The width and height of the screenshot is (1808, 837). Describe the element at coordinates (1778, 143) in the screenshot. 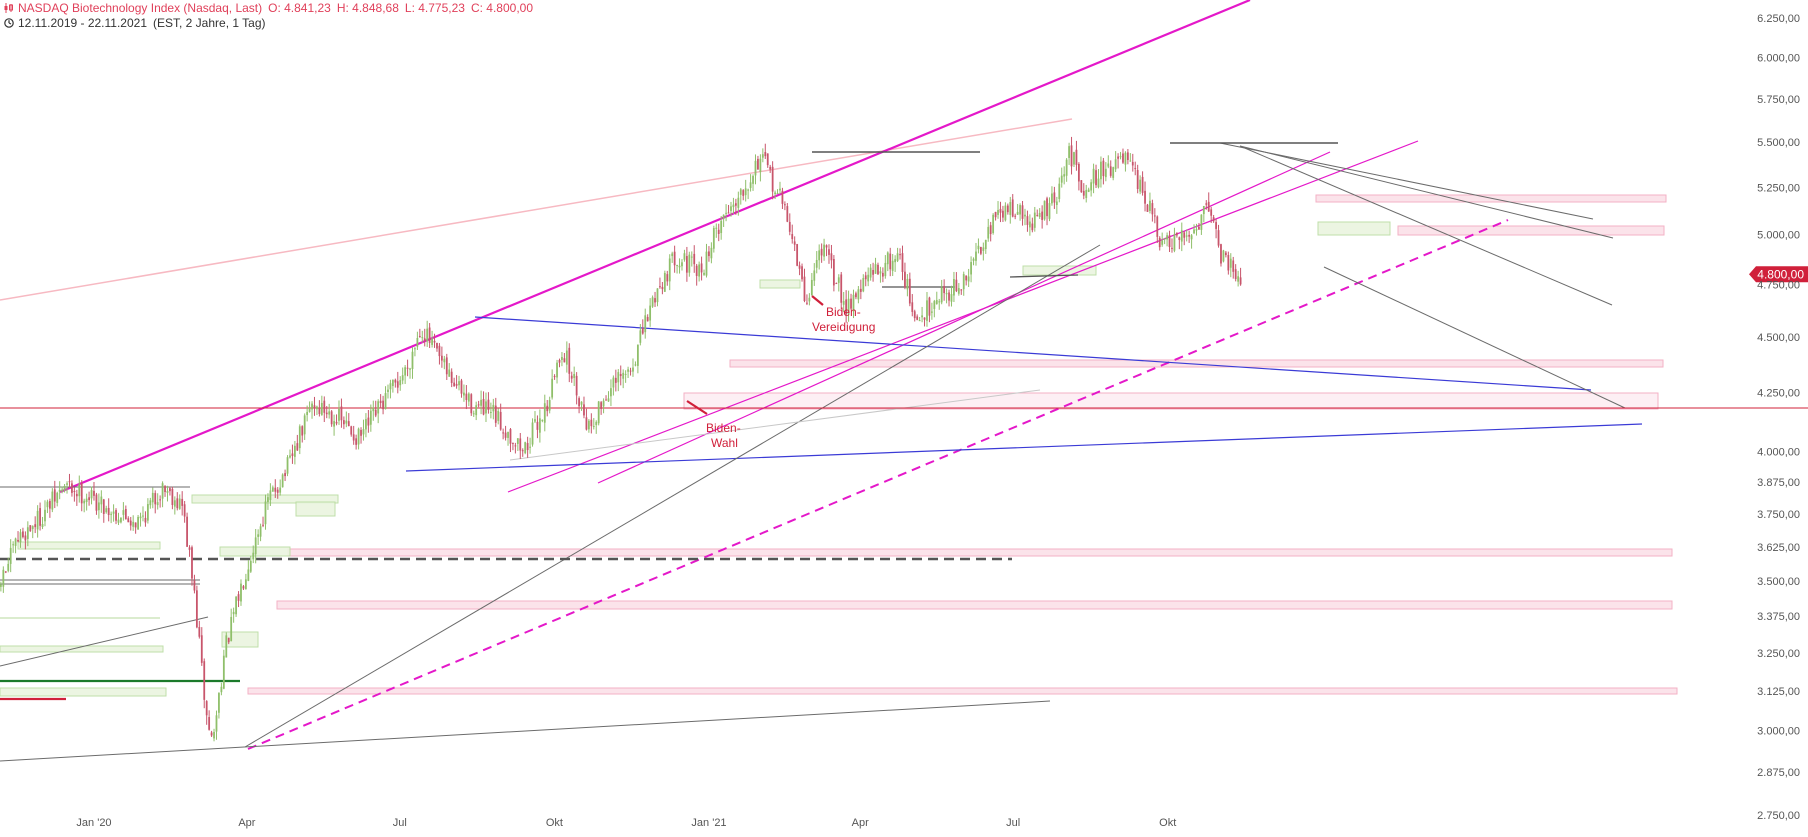

I see `y-tick-label: 5.500,00` at that location.